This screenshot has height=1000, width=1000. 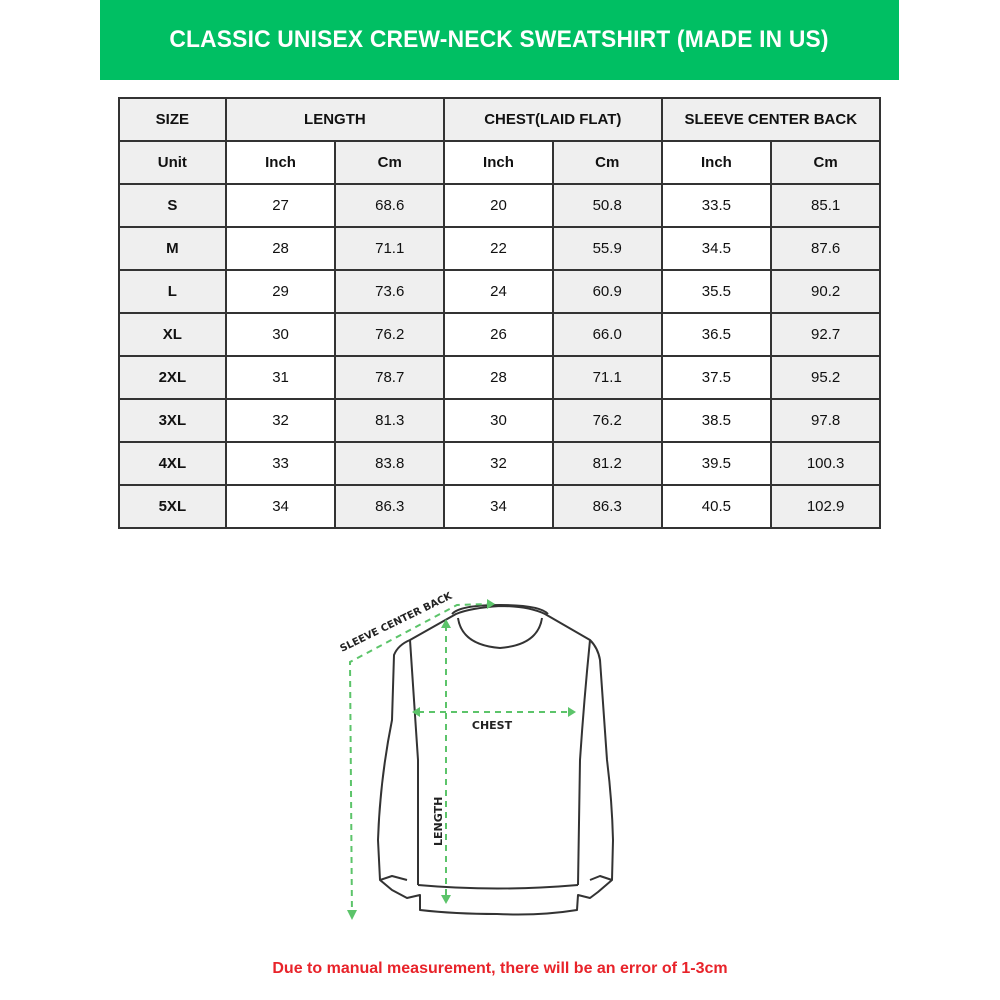 I want to click on measurement-cell: 66.0, so click(x=607, y=334).